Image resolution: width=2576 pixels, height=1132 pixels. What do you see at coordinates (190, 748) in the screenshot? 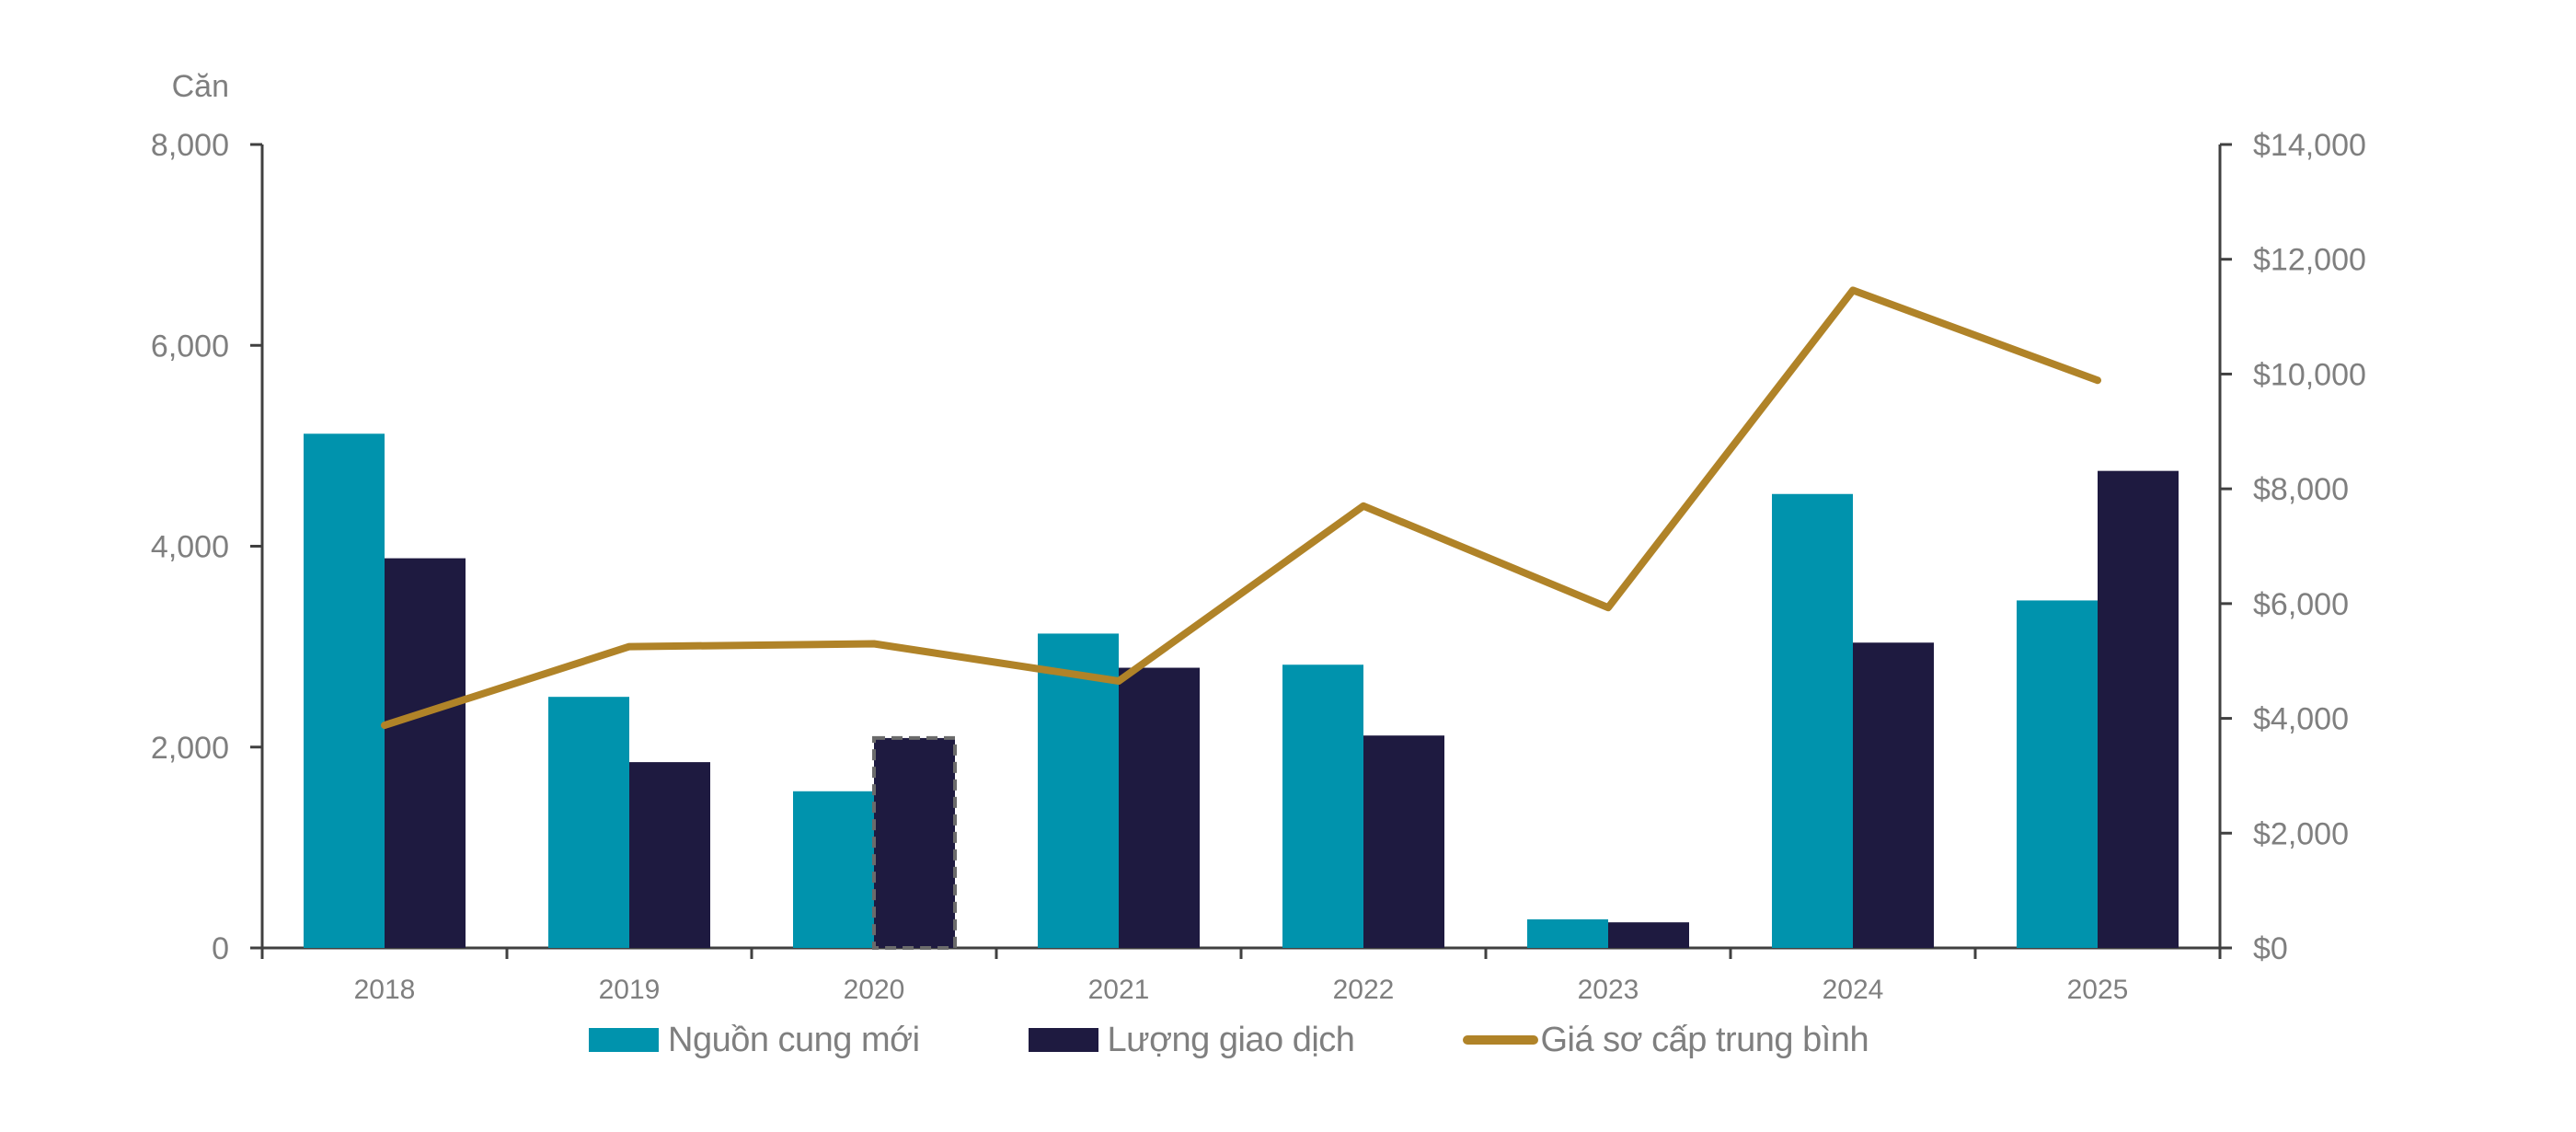
I see `left-axis-tick-label: 2,000` at bounding box center [190, 748].